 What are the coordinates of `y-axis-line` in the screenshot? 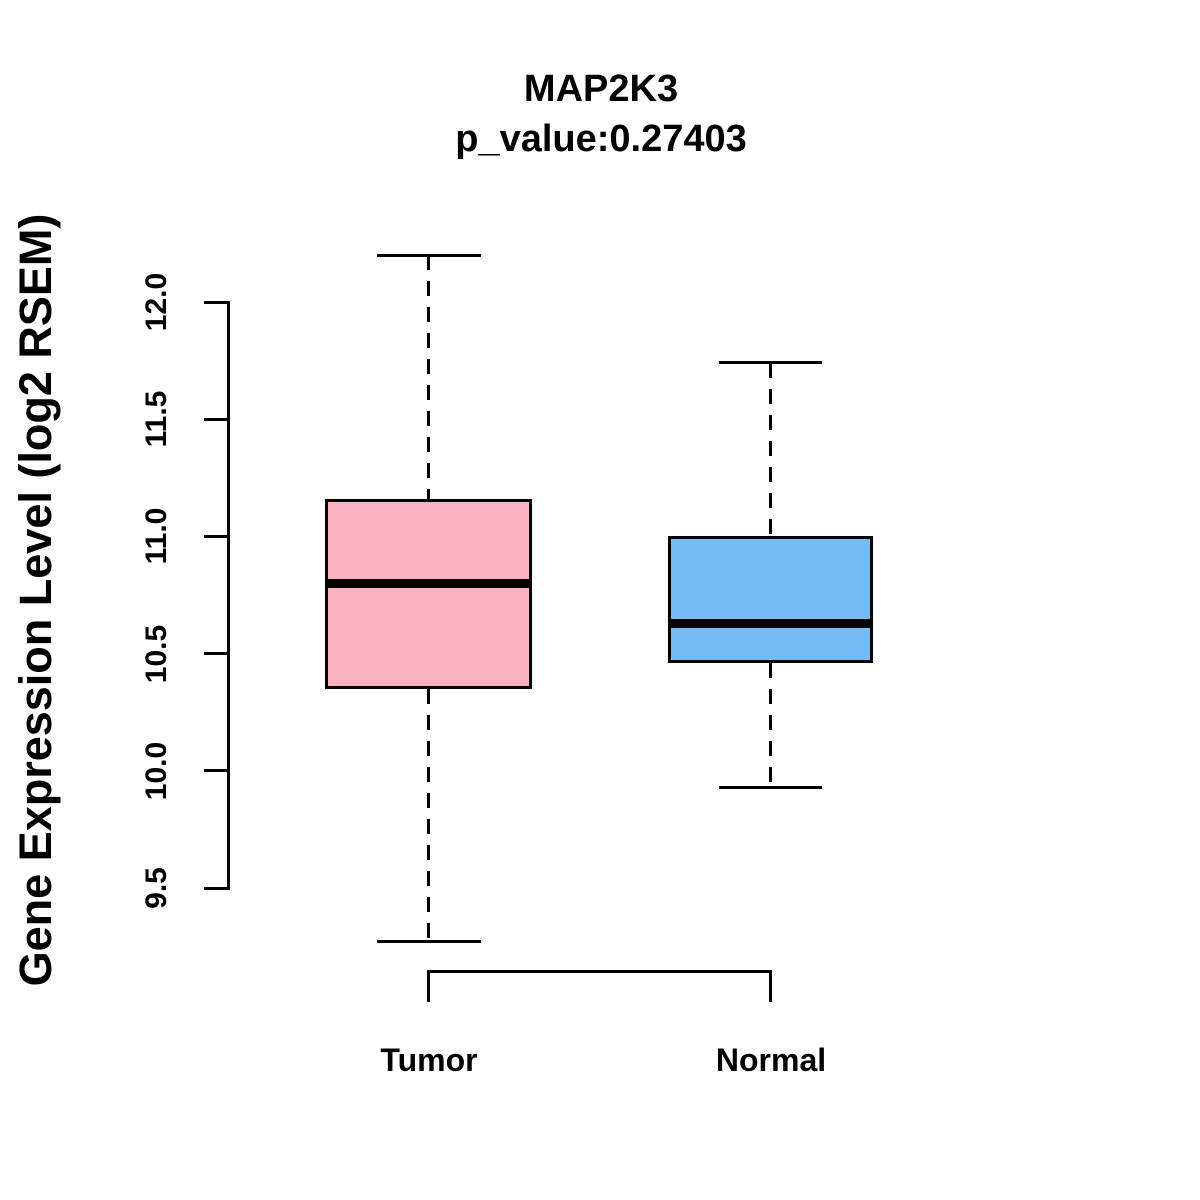 It's located at (228, 595).